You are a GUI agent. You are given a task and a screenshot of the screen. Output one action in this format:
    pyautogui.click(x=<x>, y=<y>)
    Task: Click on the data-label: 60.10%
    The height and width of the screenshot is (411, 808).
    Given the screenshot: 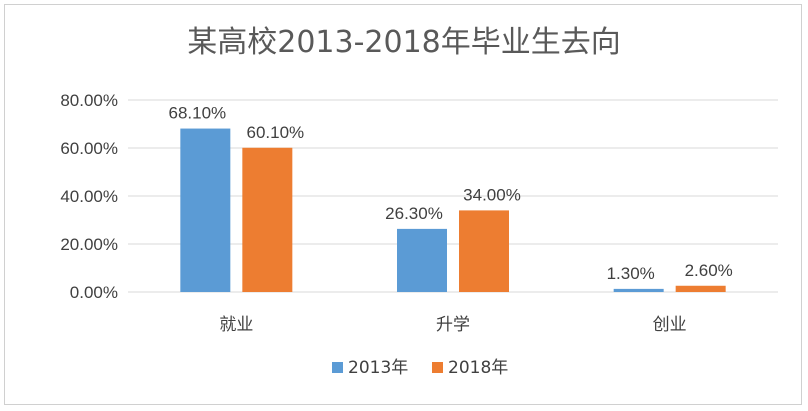 What is the action you would take?
    pyautogui.click(x=275, y=132)
    